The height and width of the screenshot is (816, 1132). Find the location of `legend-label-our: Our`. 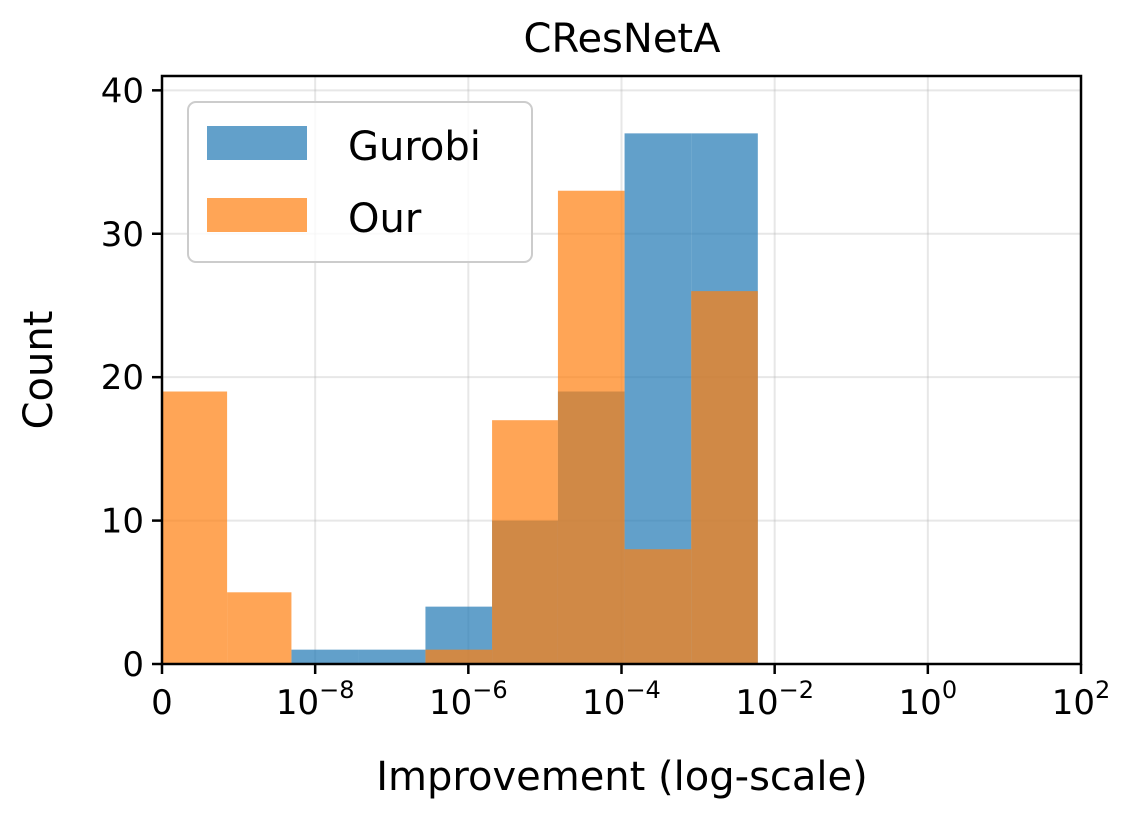

legend-label-our: Our is located at coordinates (385, 219).